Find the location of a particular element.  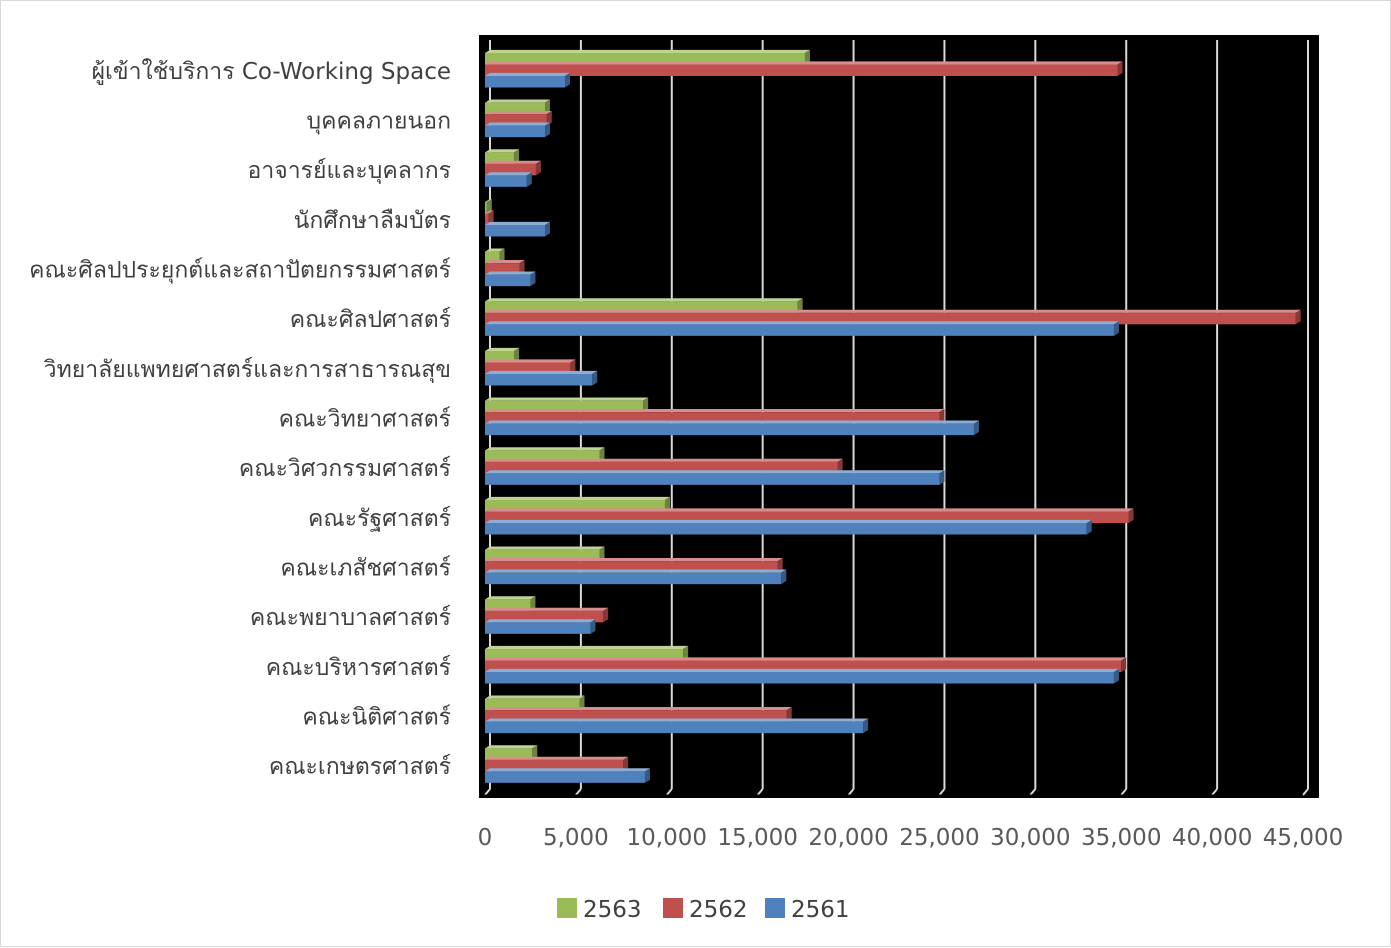

x-tick-label: 25,000 is located at coordinates (939, 838).